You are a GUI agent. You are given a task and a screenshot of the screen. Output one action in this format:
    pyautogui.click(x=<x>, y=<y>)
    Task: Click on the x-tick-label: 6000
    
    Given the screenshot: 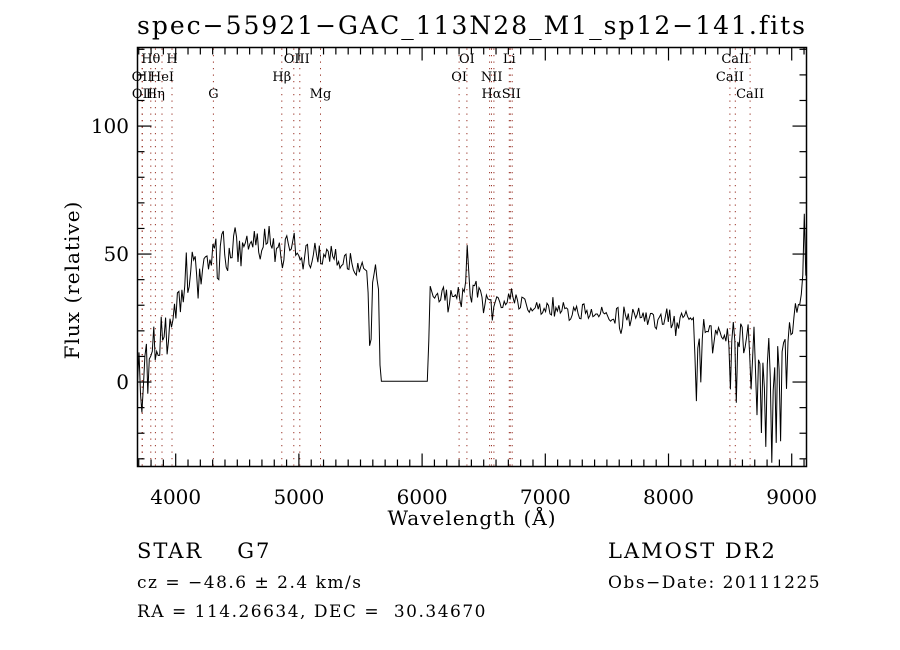 What is the action you would take?
    pyautogui.click(x=422, y=497)
    